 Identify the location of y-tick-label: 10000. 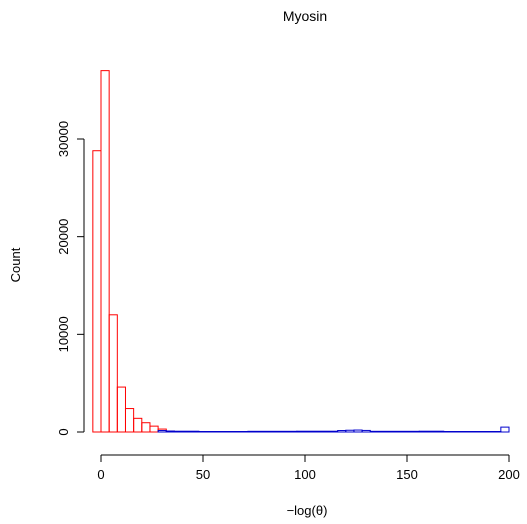
(63, 334).